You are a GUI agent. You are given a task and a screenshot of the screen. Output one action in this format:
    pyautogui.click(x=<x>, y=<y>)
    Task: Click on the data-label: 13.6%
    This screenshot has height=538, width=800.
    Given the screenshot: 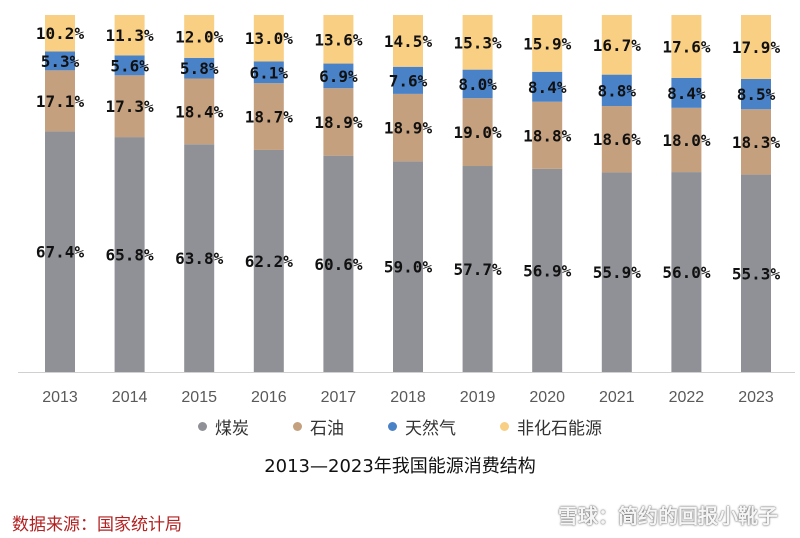 What is the action you would take?
    pyautogui.click(x=338, y=39)
    